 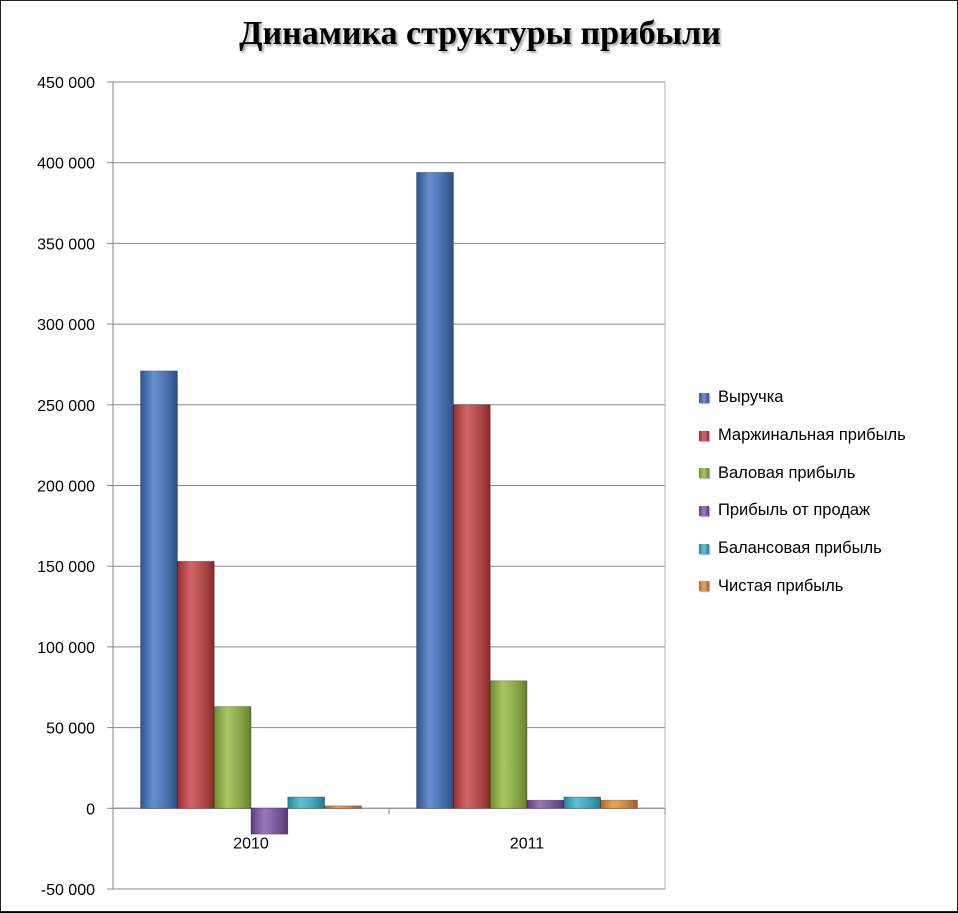 I want to click on legend-label: Маржинальная прибыль, so click(x=812, y=435).